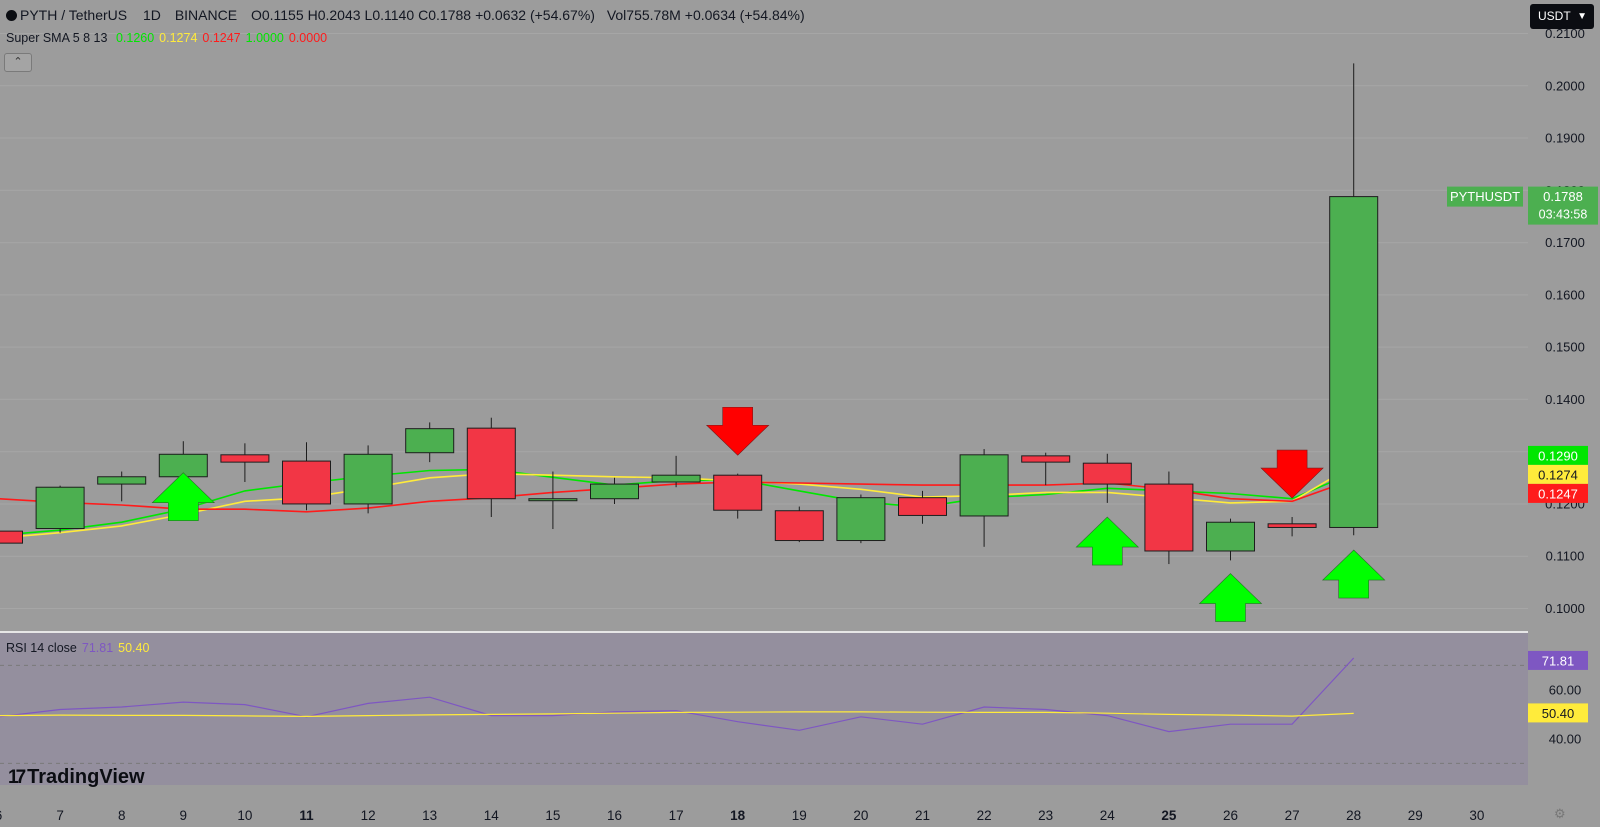 This screenshot has width=1600, height=827. I want to click on date-tick-label: 15, so click(552, 815).